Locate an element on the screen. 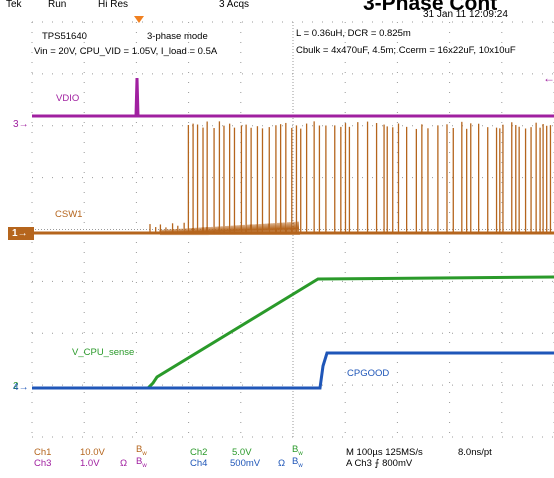  ch3-impedance: Ω is located at coordinates (124, 463).